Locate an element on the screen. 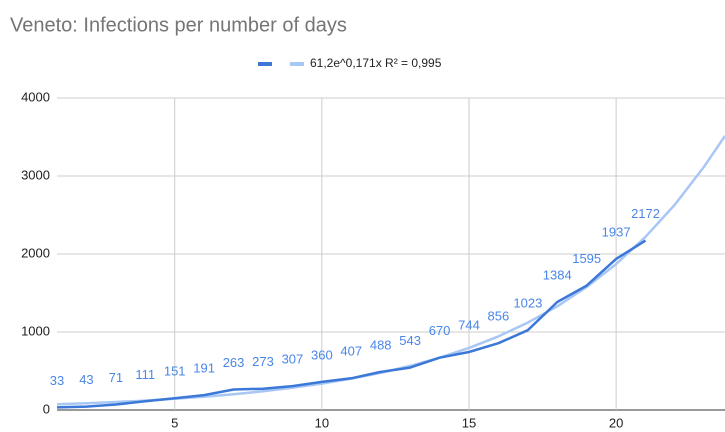 This screenshot has height=432, width=725. x-tick-label: 15 is located at coordinates (469, 422).